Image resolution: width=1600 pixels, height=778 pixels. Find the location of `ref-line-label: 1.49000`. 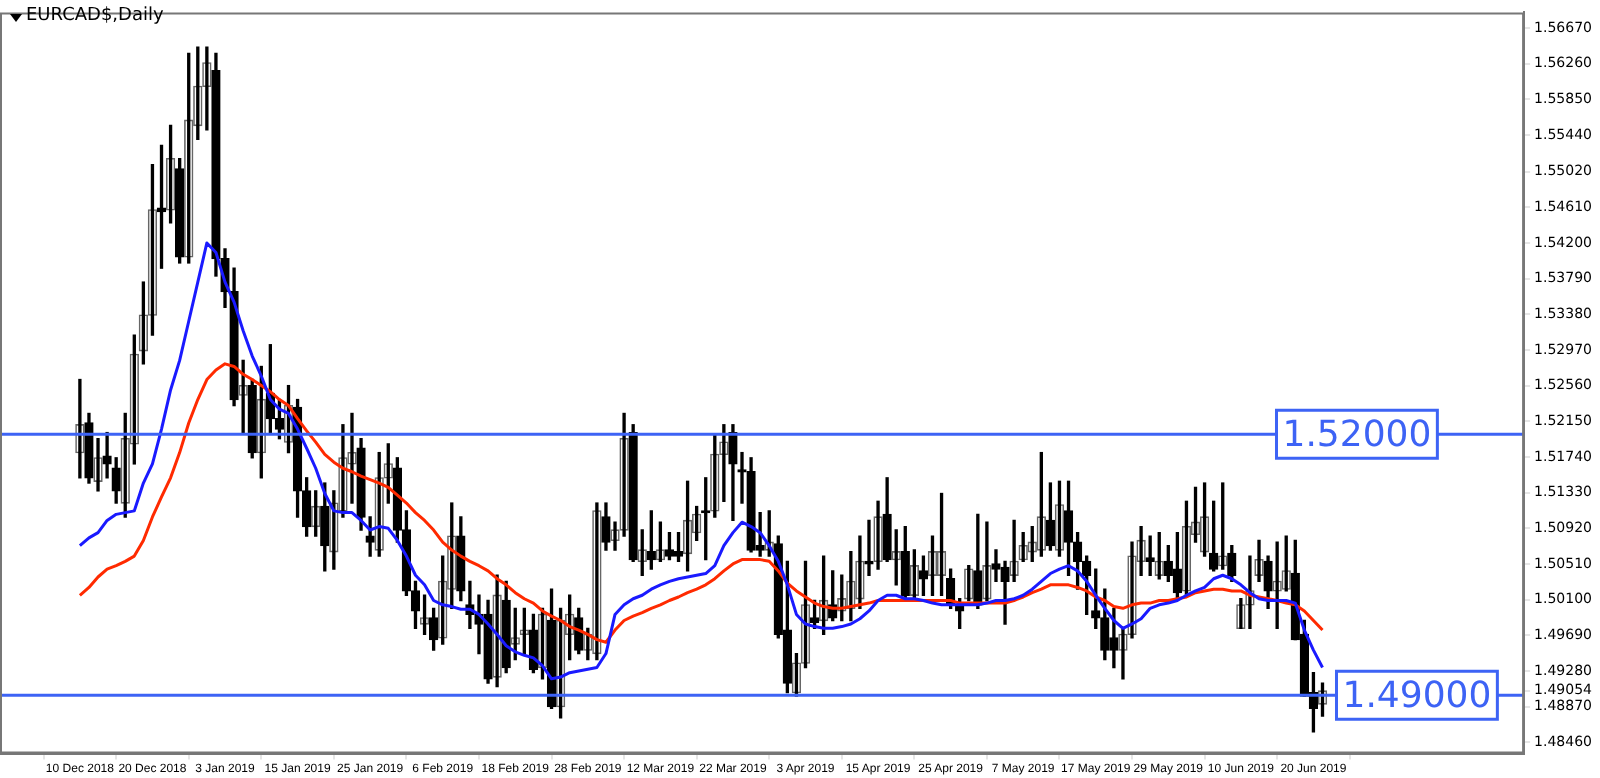

ref-line-label: 1.49000 is located at coordinates (1417, 695).